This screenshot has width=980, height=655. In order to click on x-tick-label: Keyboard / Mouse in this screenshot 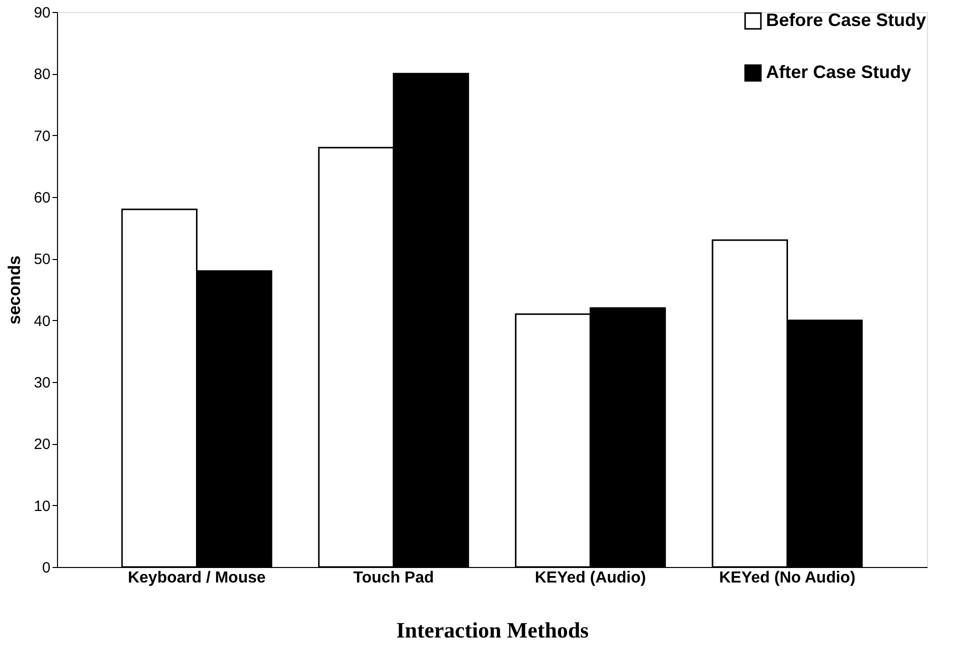, I will do `click(197, 578)`.